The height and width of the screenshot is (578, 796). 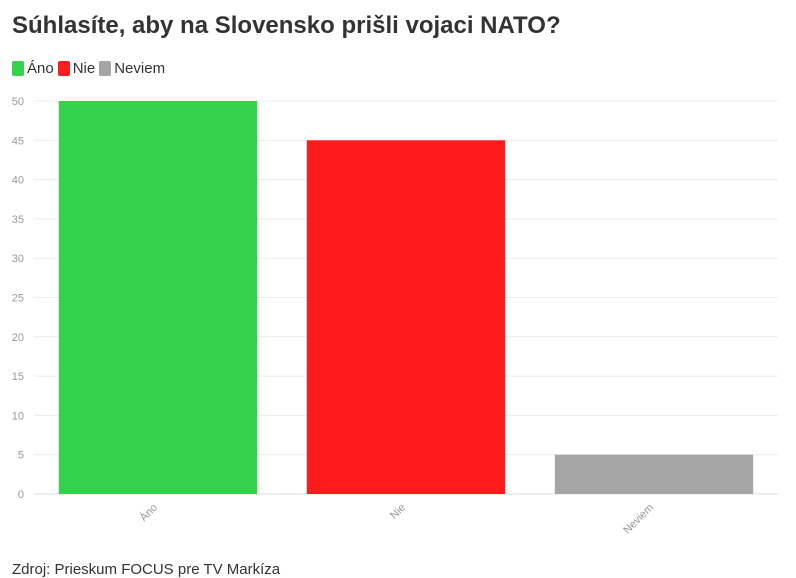 What do you see at coordinates (18, 181) in the screenshot?
I see `y-tick-label: 40` at bounding box center [18, 181].